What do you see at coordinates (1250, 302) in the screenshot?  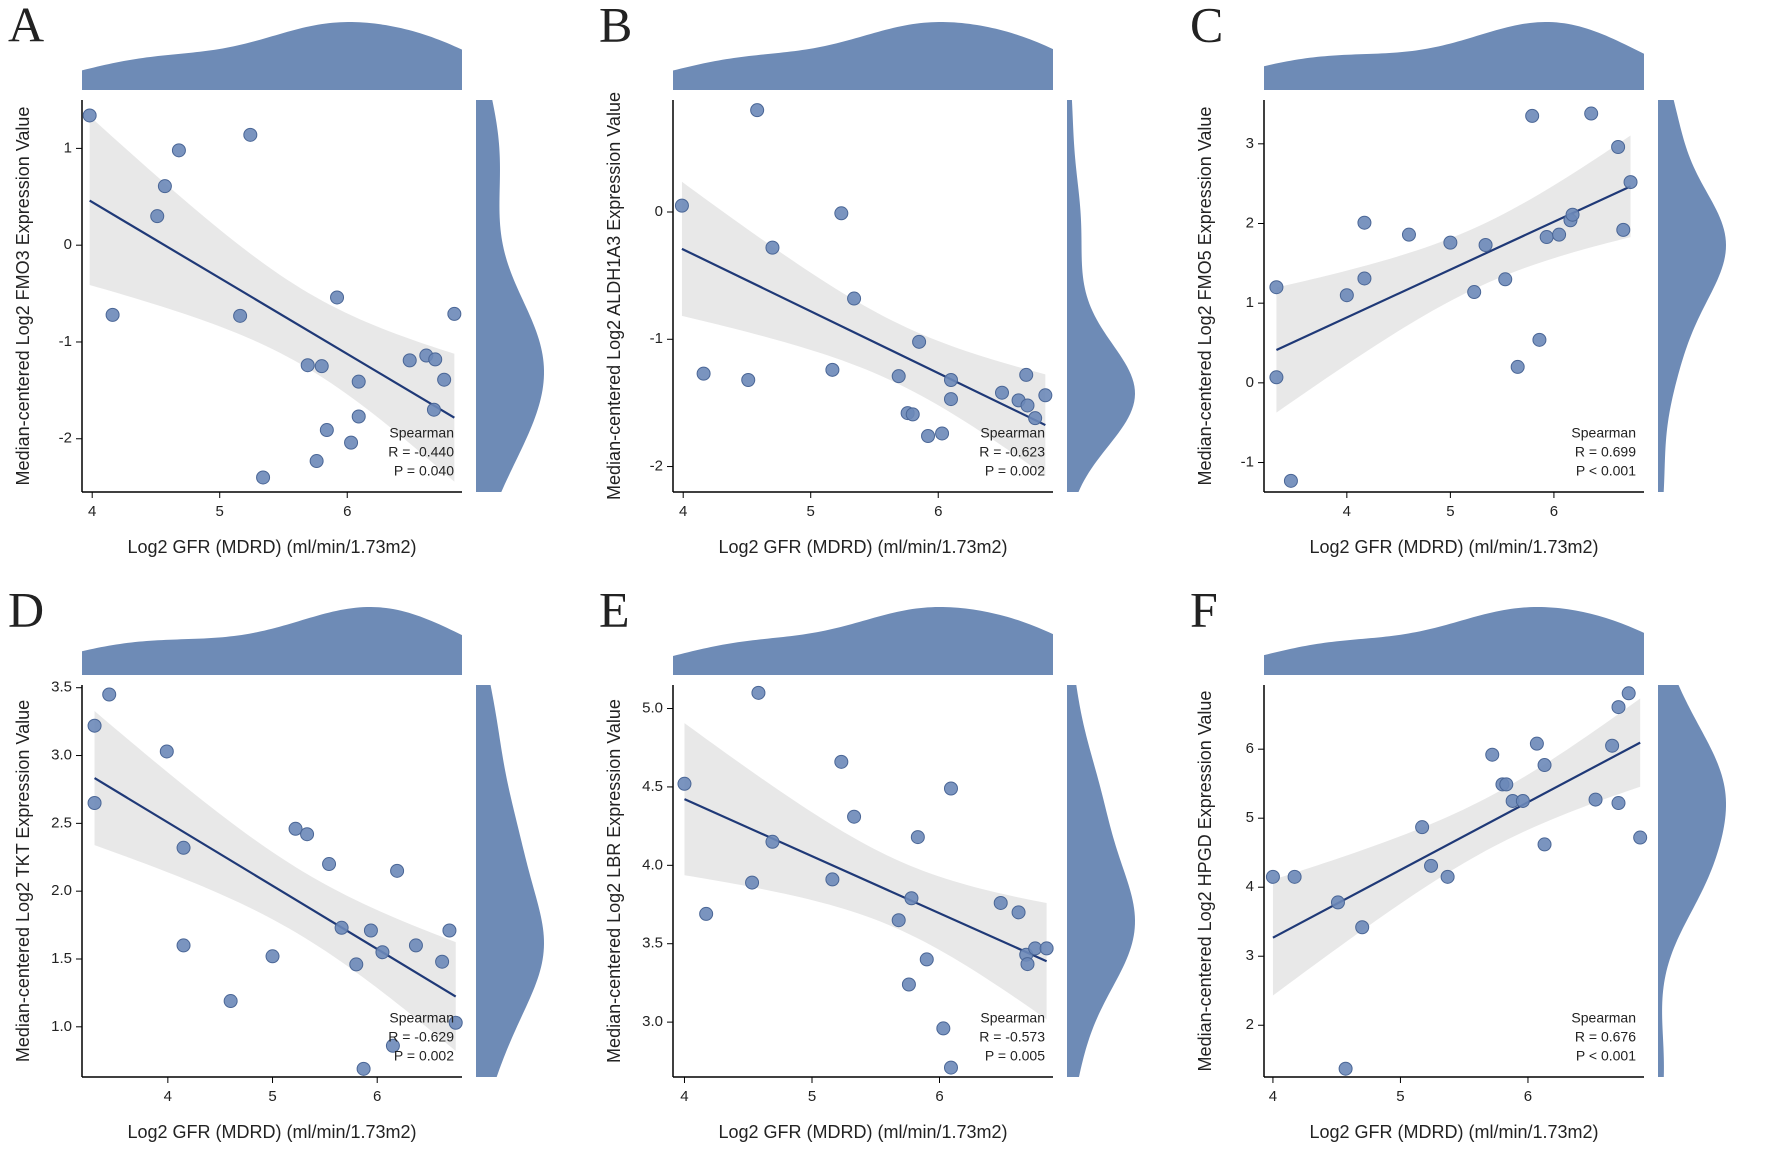 I see `y-tick-label: 1` at bounding box center [1250, 302].